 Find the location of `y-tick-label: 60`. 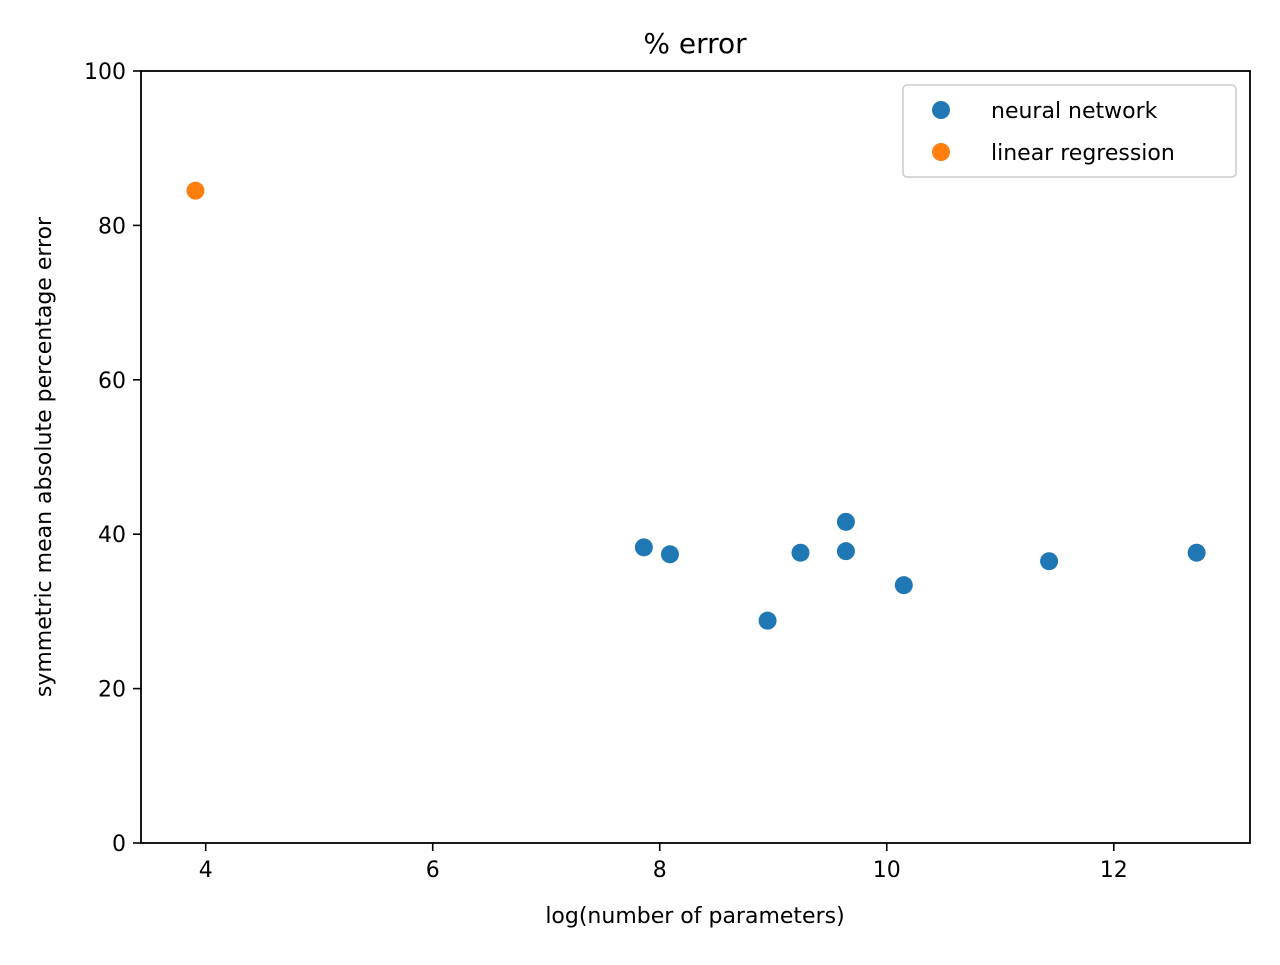

y-tick-label: 60 is located at coordinates (112, 381).